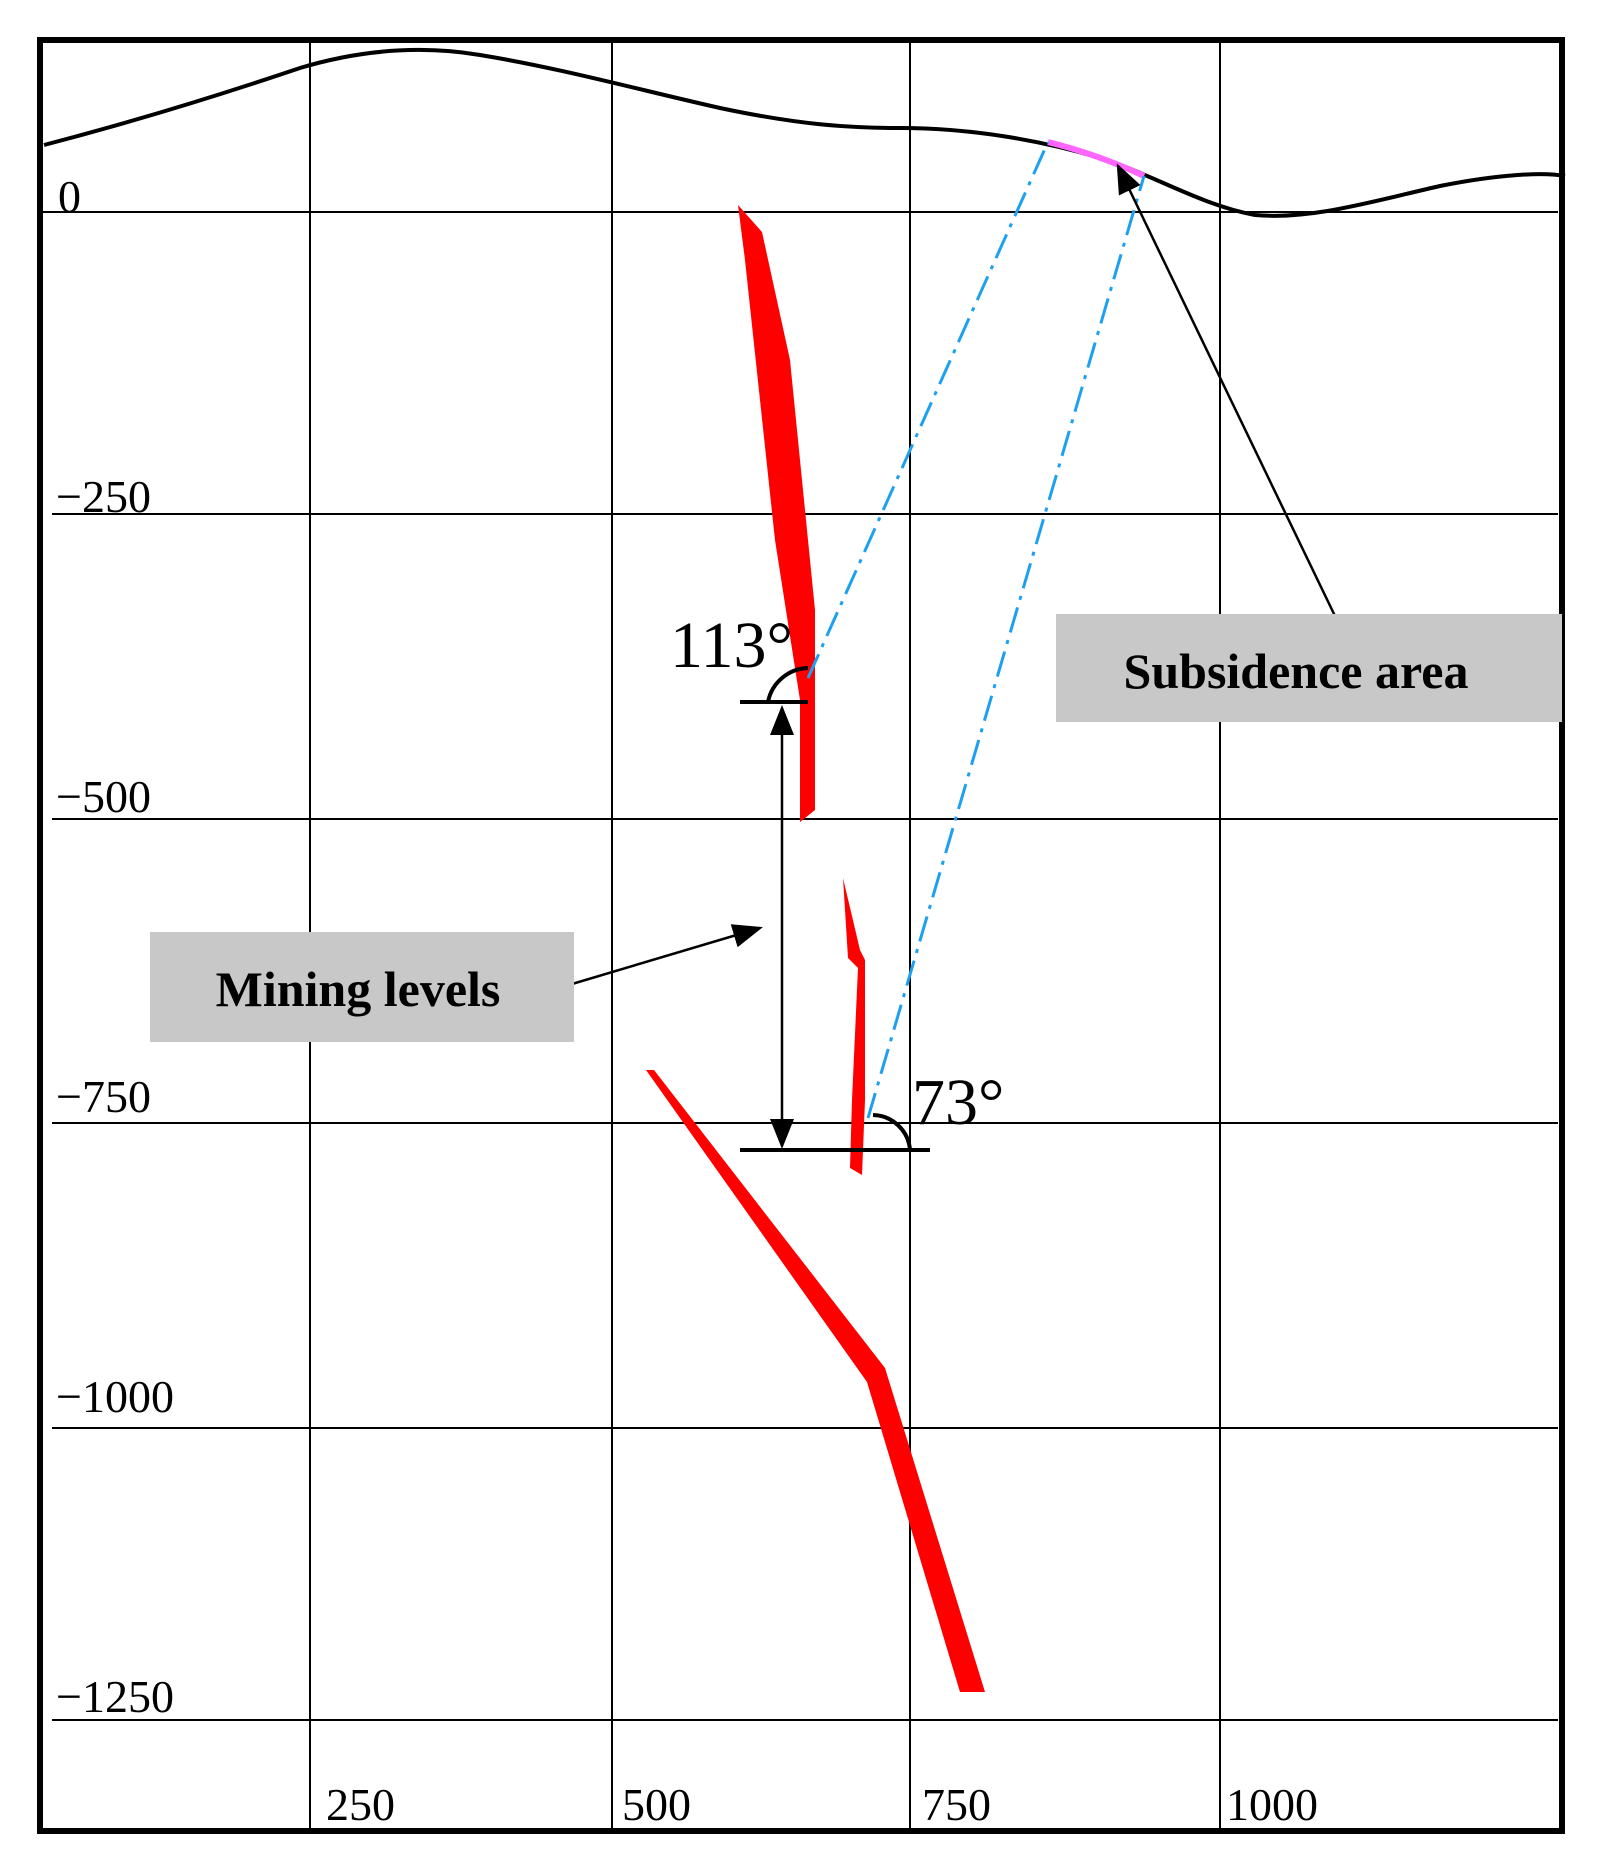  What do you see at coordinates (103, 796) in the screenshot?
I see `y-tick-label: −500` at bounding box center [103, 796].